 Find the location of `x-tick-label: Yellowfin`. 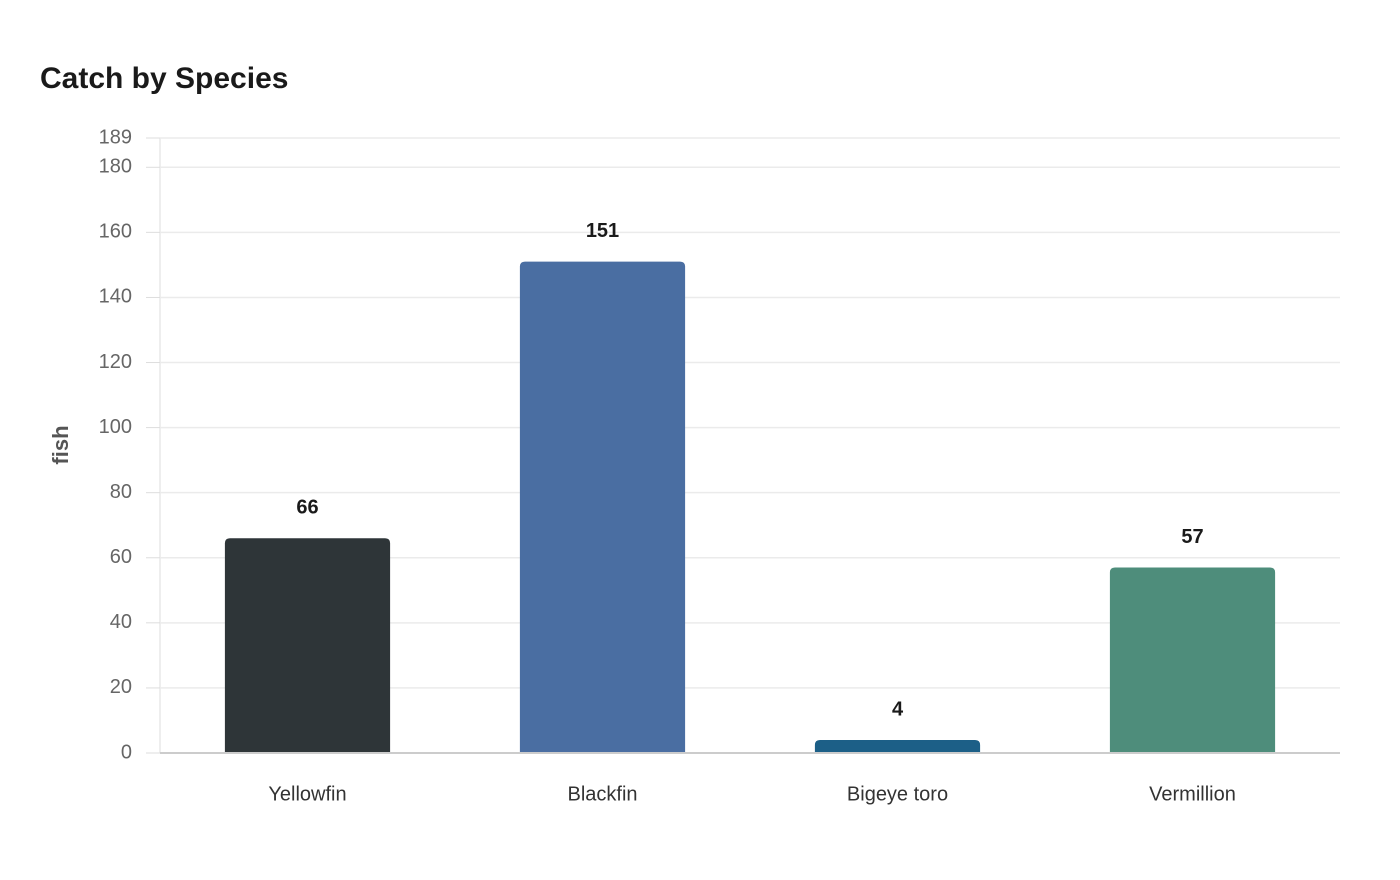

x-tick-label: Yellowfin is located at coordinates (307, 794).